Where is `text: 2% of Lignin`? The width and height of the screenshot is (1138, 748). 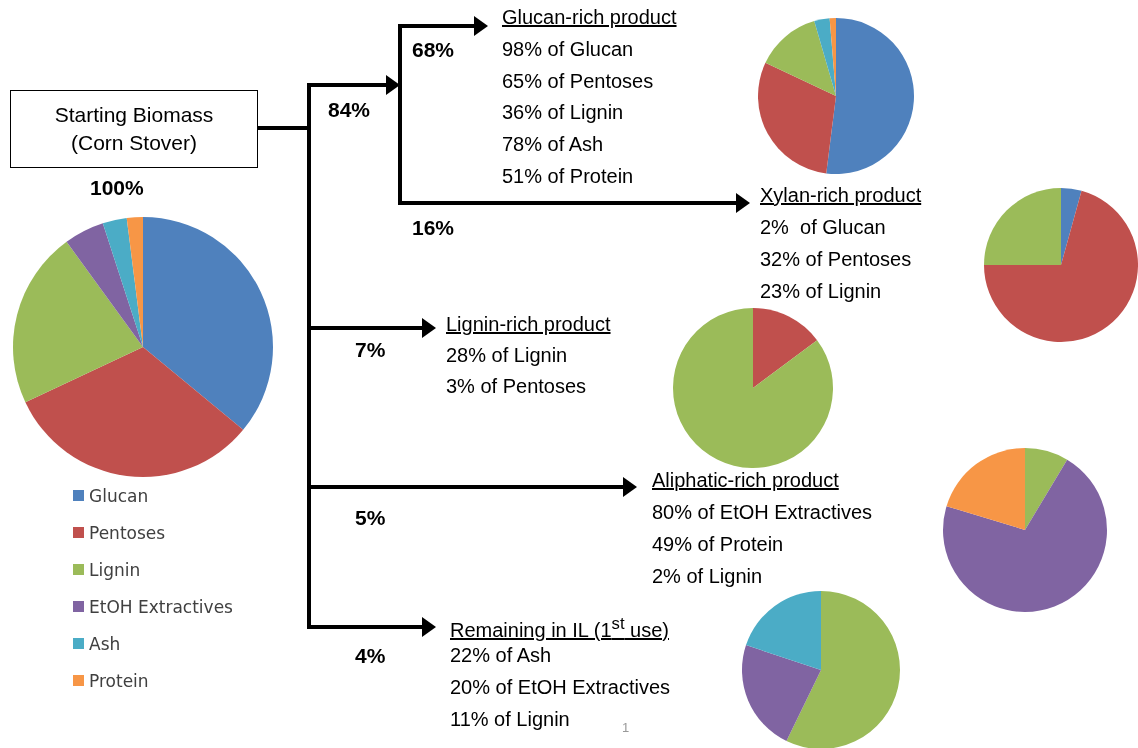
text: 2% of Lignin is located at coordinates (707, 576).